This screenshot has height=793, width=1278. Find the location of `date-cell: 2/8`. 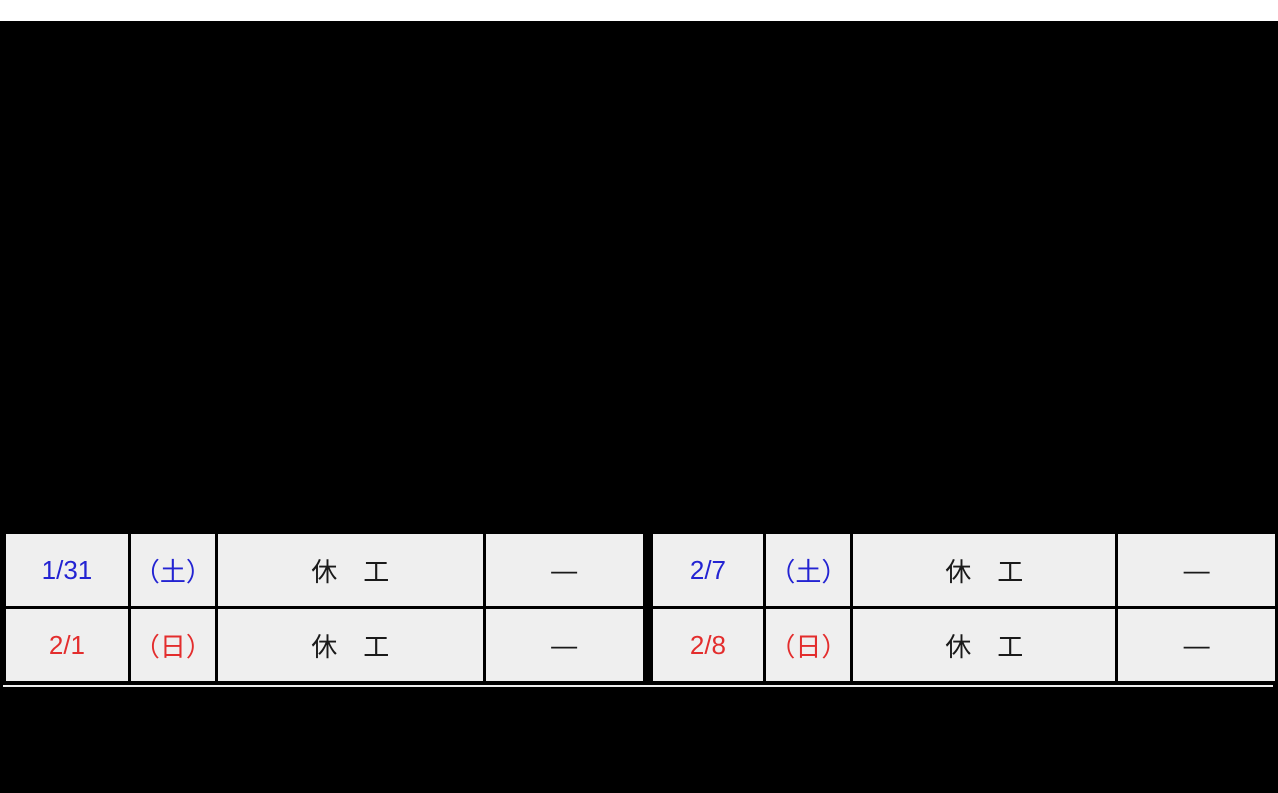

date-cell: 2/8 is located at coordinates (708, 645).